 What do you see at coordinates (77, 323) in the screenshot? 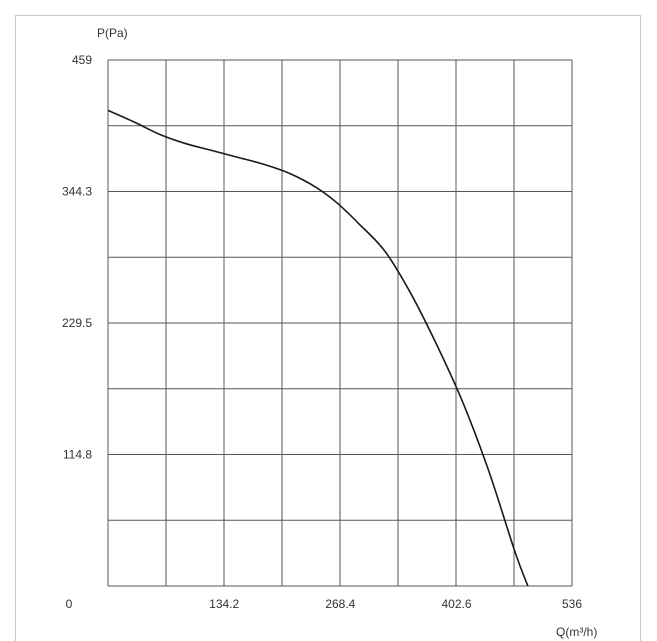
I see `y-tick-label: 229.5` at bounding box center [77, 323].